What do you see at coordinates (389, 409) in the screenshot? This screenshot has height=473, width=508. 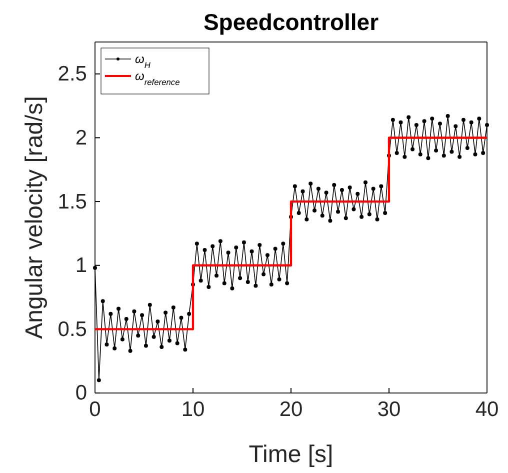 I see `x-tick-label: 30` at bounding box center [389, 409].